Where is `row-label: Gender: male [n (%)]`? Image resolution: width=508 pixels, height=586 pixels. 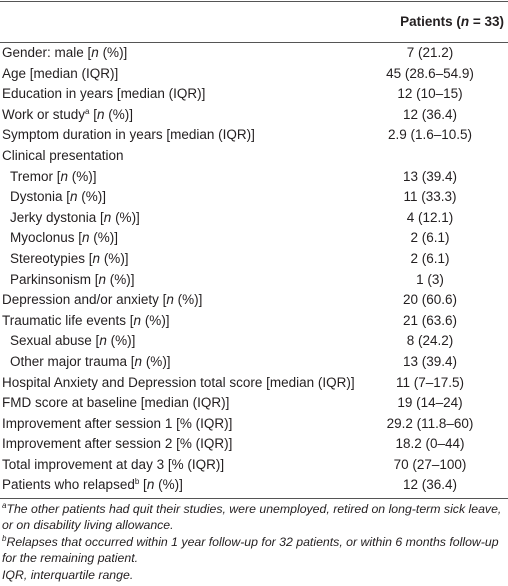
row-label: Gender: male [n (%)] is located at coordinates (64, 53).